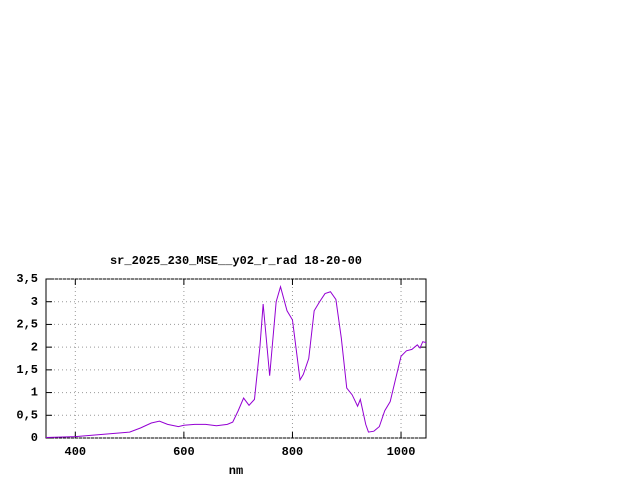 This screenshot has width=640, height=480. I want to click on x-axis-label: nm, so click(236, 471).